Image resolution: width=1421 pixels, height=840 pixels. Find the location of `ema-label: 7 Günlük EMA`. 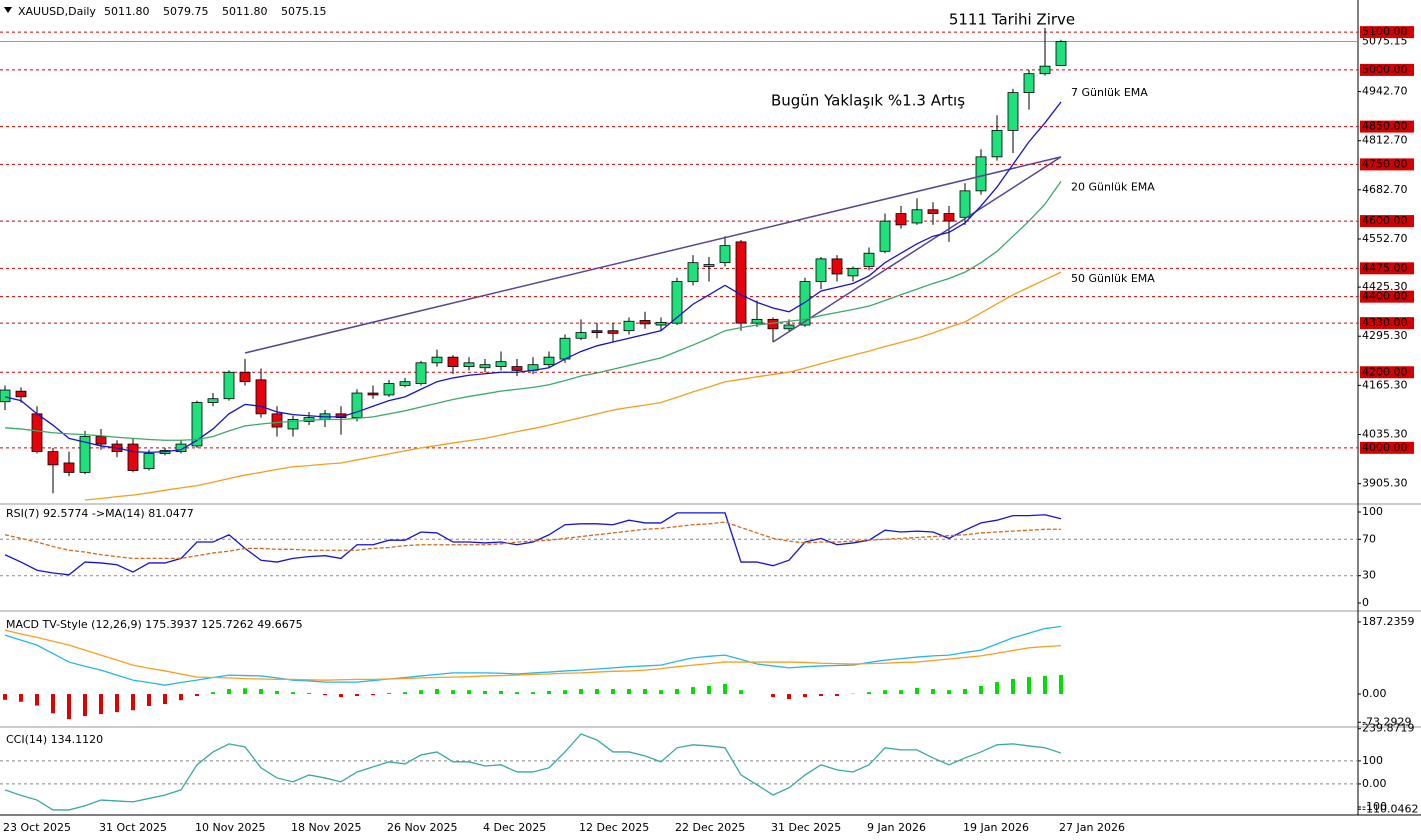

ema-label: 7 Günlük EMA is located at coordinates (1109, 92).